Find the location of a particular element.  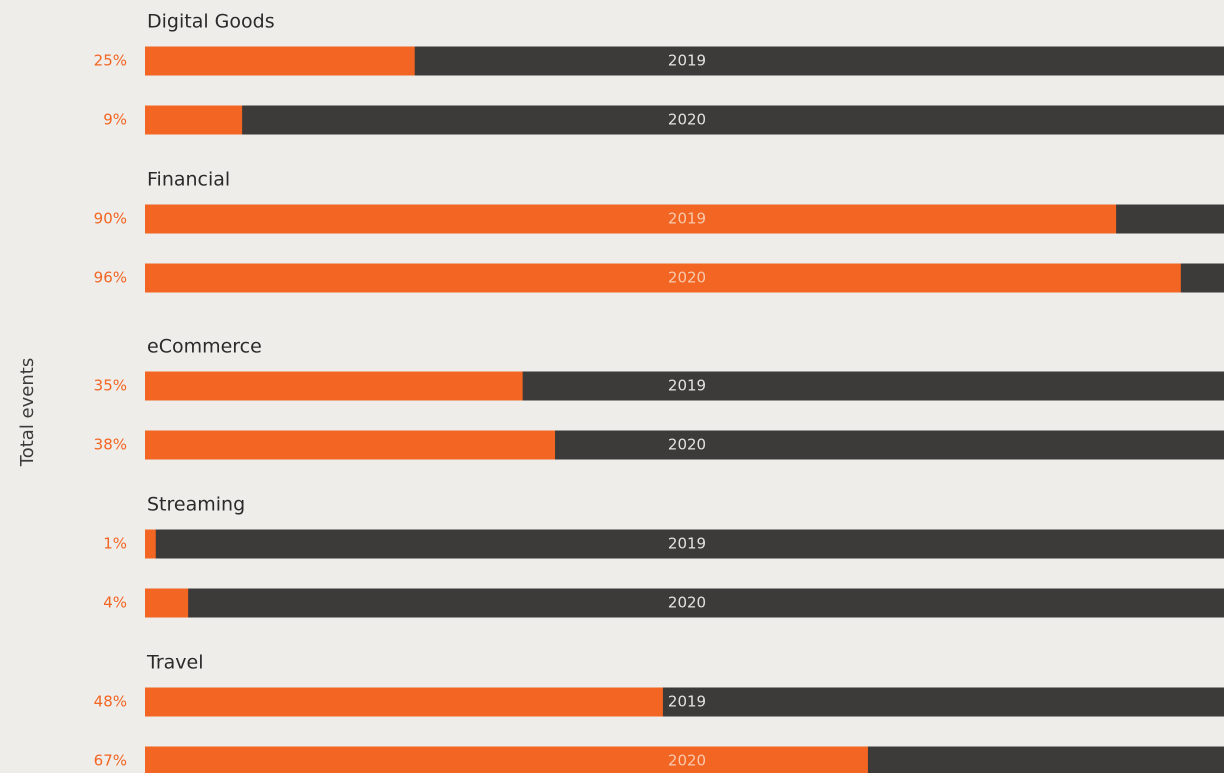

group-title: Travel is located at coordinates (174, 663).